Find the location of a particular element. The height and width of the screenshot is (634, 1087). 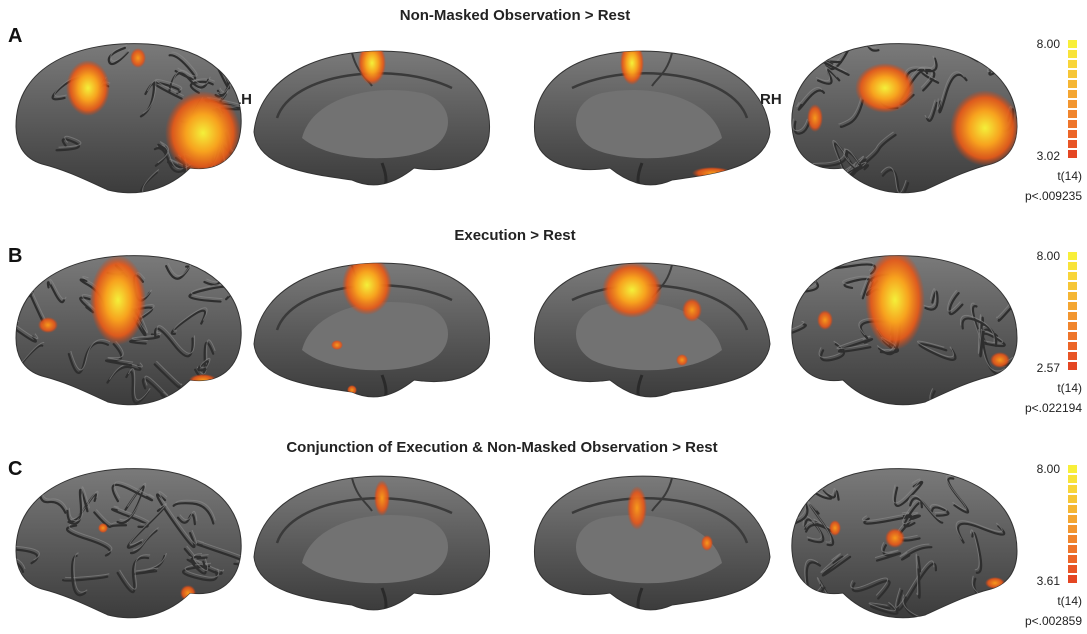

colorbar-min: 3.02 is located at coordinates (1049, 156).